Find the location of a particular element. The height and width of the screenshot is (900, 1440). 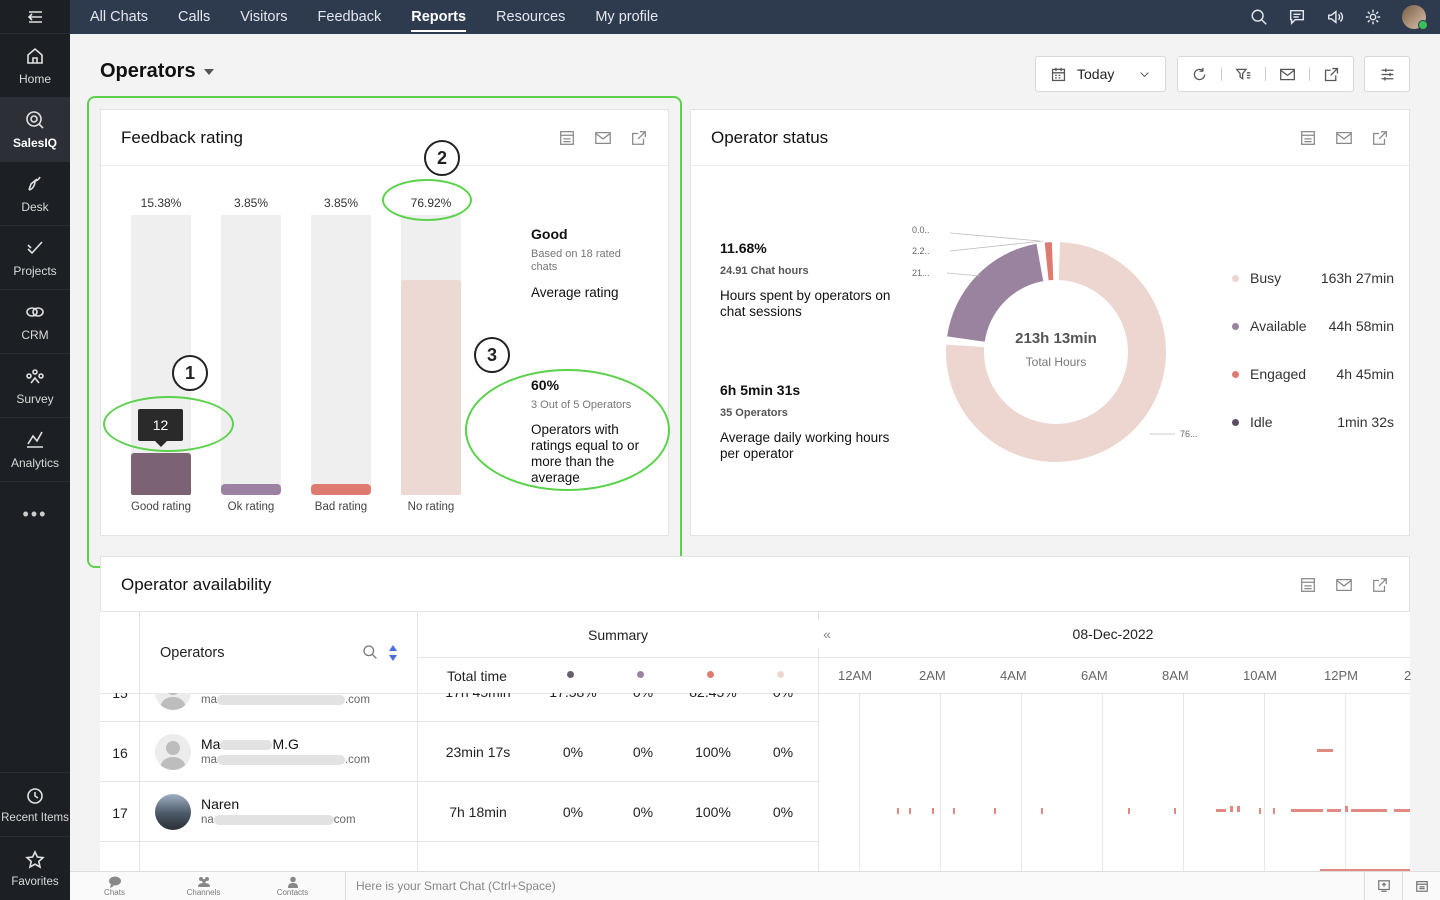

sidebar-item-salesiq: SalesIQ is located at coordinates (35, 130).